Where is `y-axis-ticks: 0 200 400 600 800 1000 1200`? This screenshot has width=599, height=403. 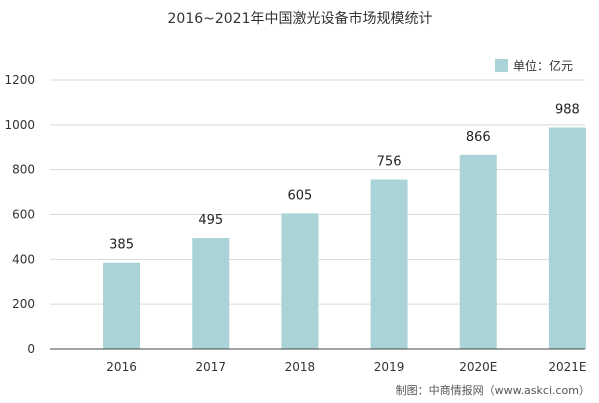
y-axis-ticks: 0 200 400 600 800 1000 1200 is located at coordinates (19, 214).